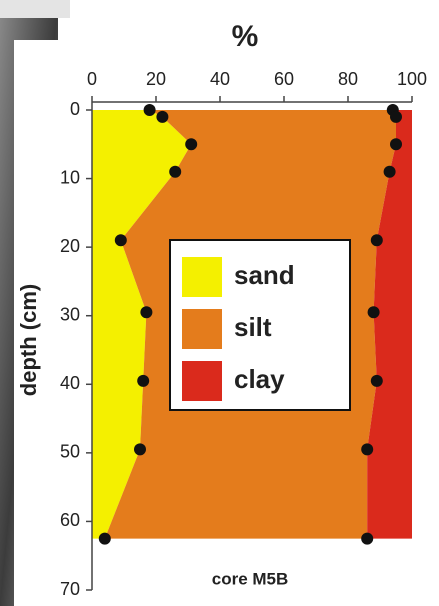 The height and width of the screenshot is (606, 439). What do you see at coordinates (253, 327) in the screenshot?
I see `legend-label: silt` at bounding box center [253, 327].